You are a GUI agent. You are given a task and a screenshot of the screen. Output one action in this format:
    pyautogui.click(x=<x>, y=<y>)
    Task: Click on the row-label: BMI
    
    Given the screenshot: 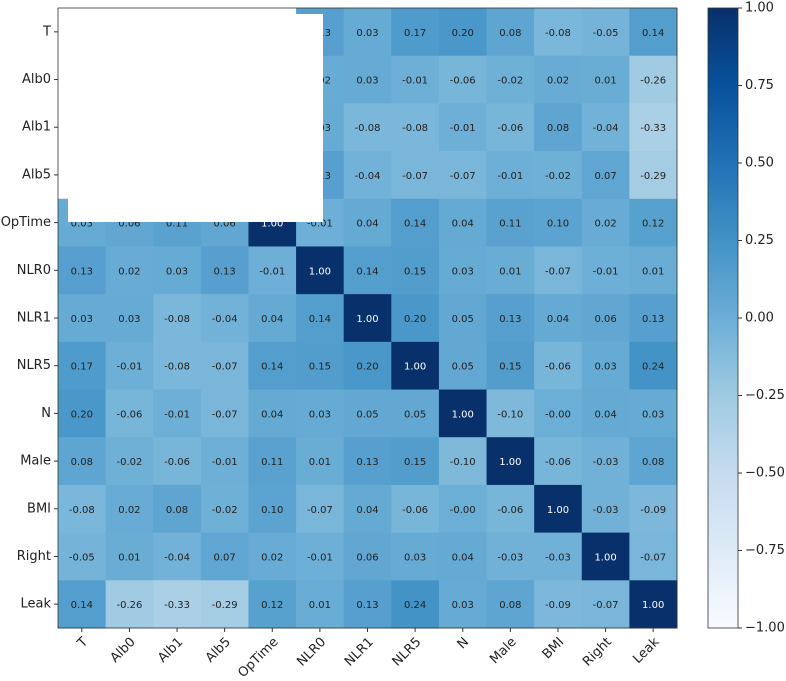 What is the action you would take?
    pyautogui.click(x=39, y=508)
    